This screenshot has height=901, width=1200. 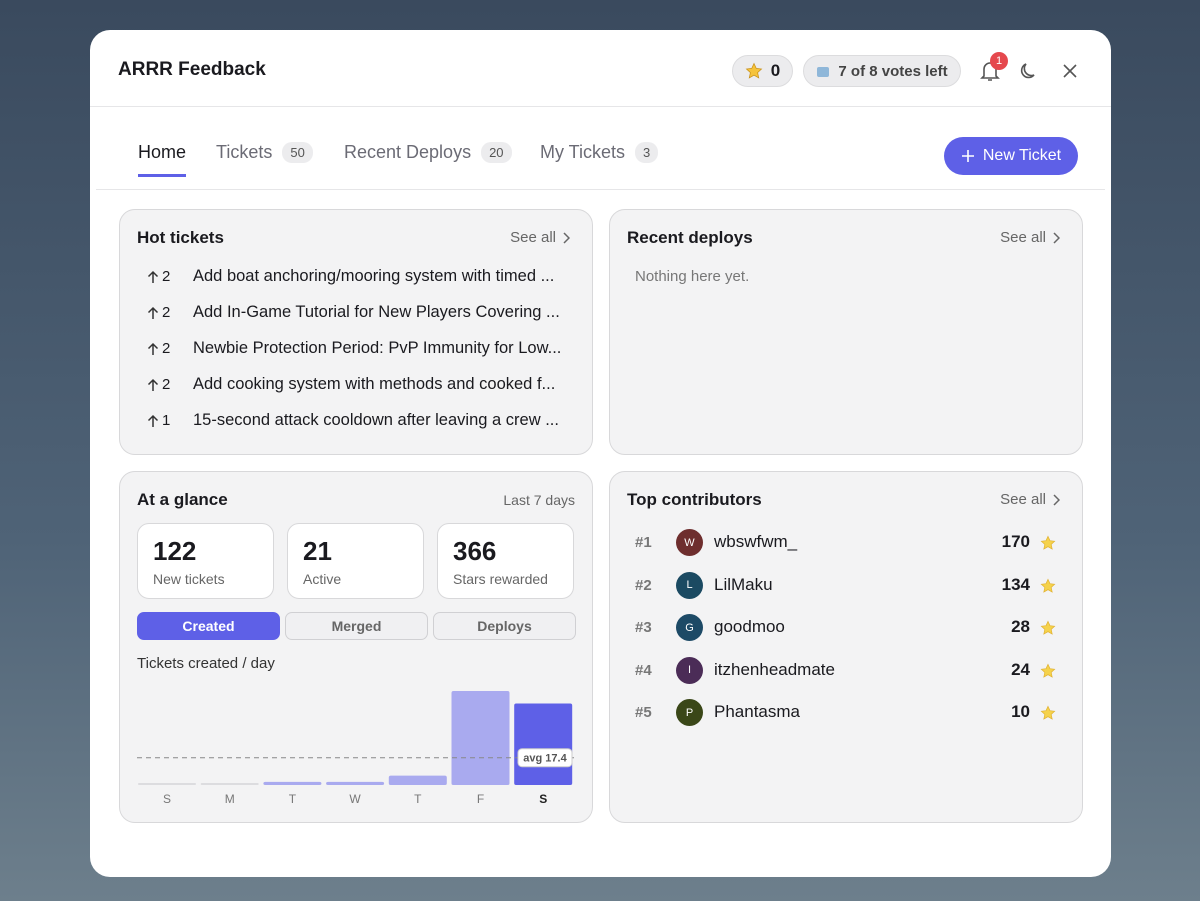 I want to click on bar-track, so click(x=167, y=784).